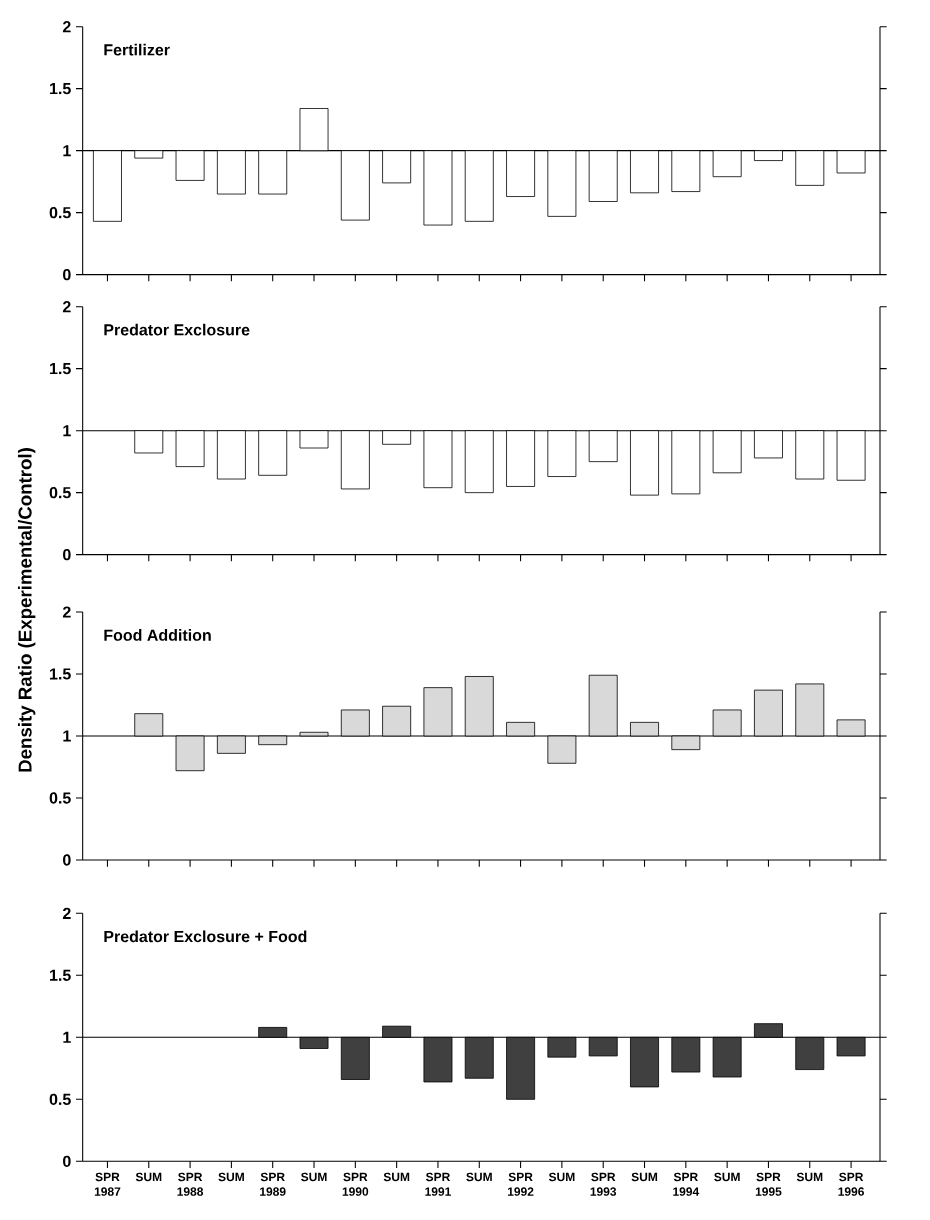 This screenshot has width=930, height=1220. Describe the element at coordinates (686, 1184) in the screenshot. I see `x-tick-label: SPR 1994` at that location.